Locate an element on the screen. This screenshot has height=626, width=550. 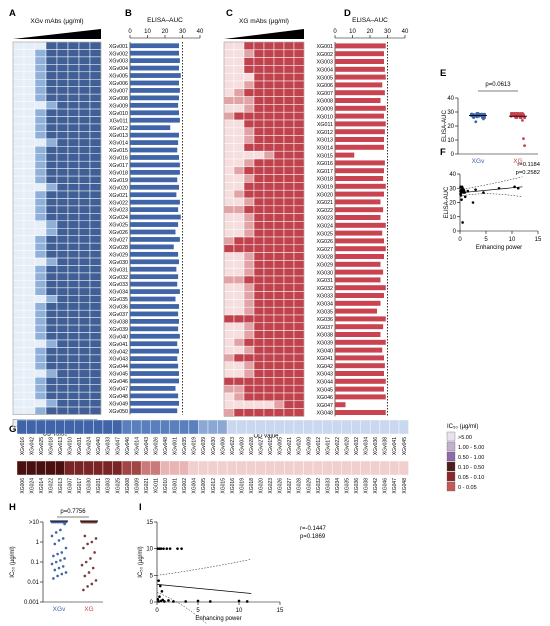
panel-h-point is located at coordinates (96, 580).